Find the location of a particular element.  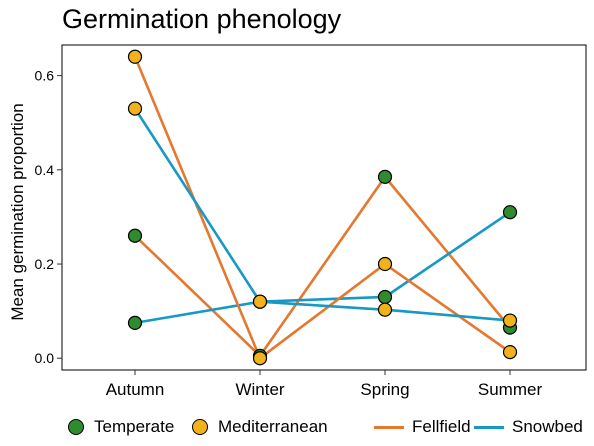

point-mediterranean-snowbed-summer is located at coordinates (510, 320).